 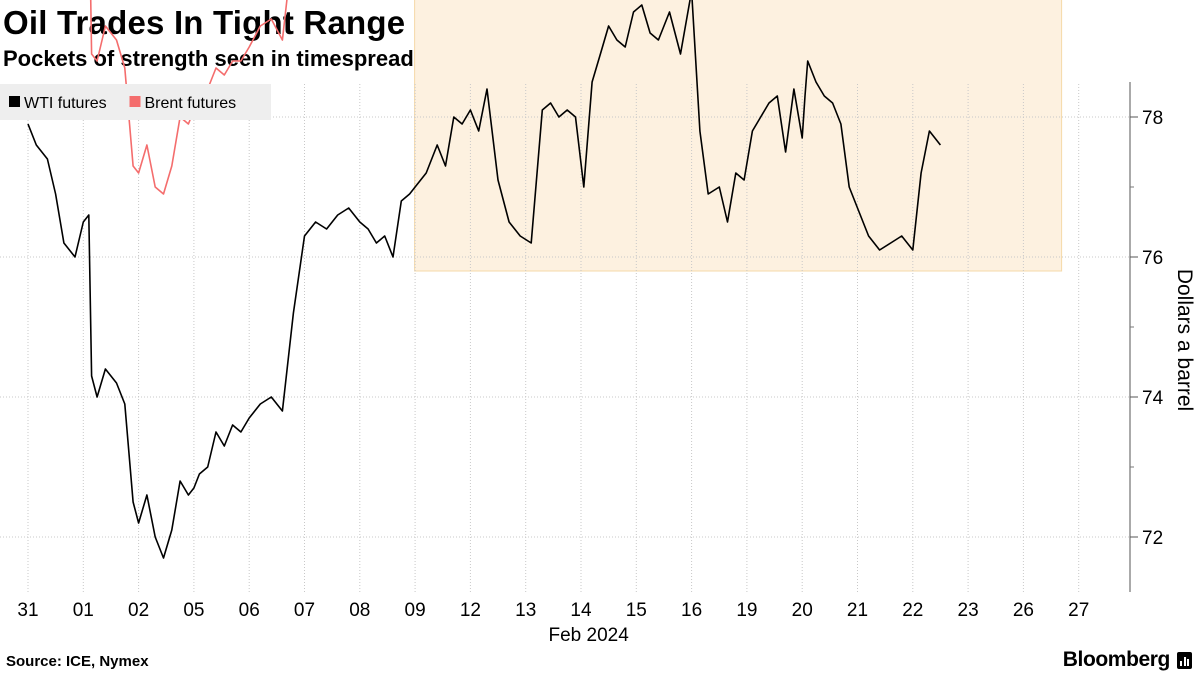 I want to click on x-tick-label: 27, so click(x=1078, y=610).